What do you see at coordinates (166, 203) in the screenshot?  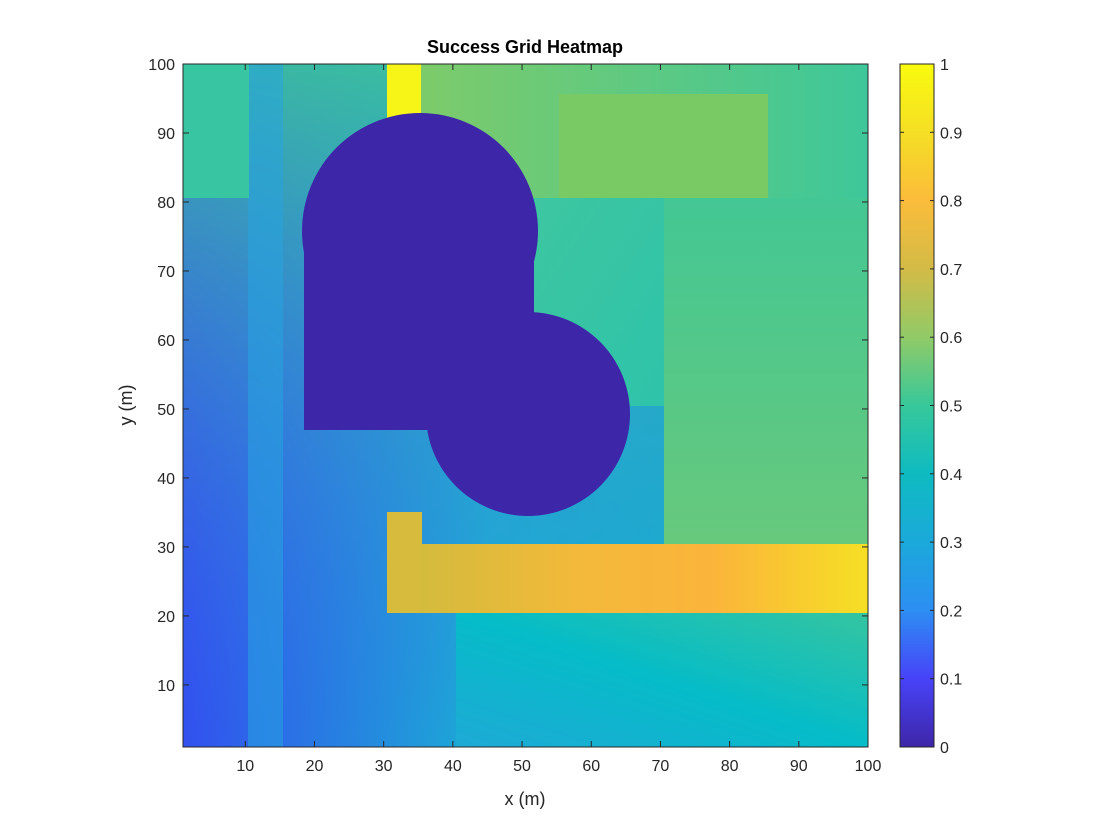 I see `y-tick-label: 80` at bounding box center [166, 203].